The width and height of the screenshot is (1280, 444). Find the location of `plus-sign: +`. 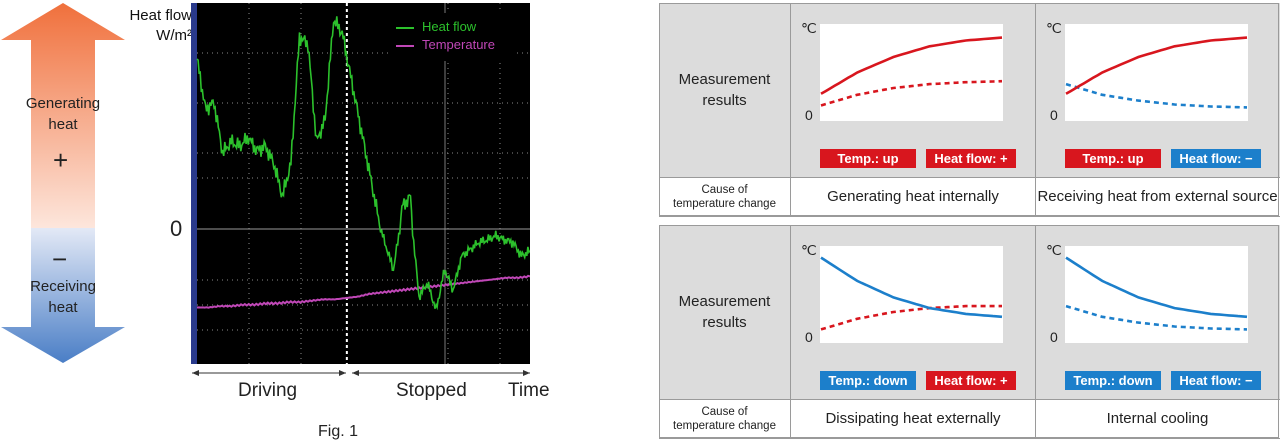

plus-sign: + is located at coordinates (61, 160).